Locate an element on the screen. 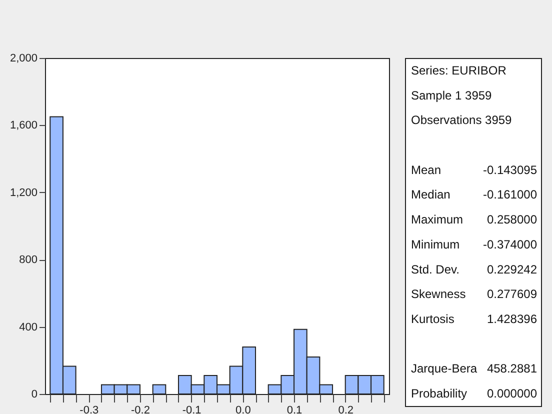  category-label: Maximum is located at coordinates (437, 219).